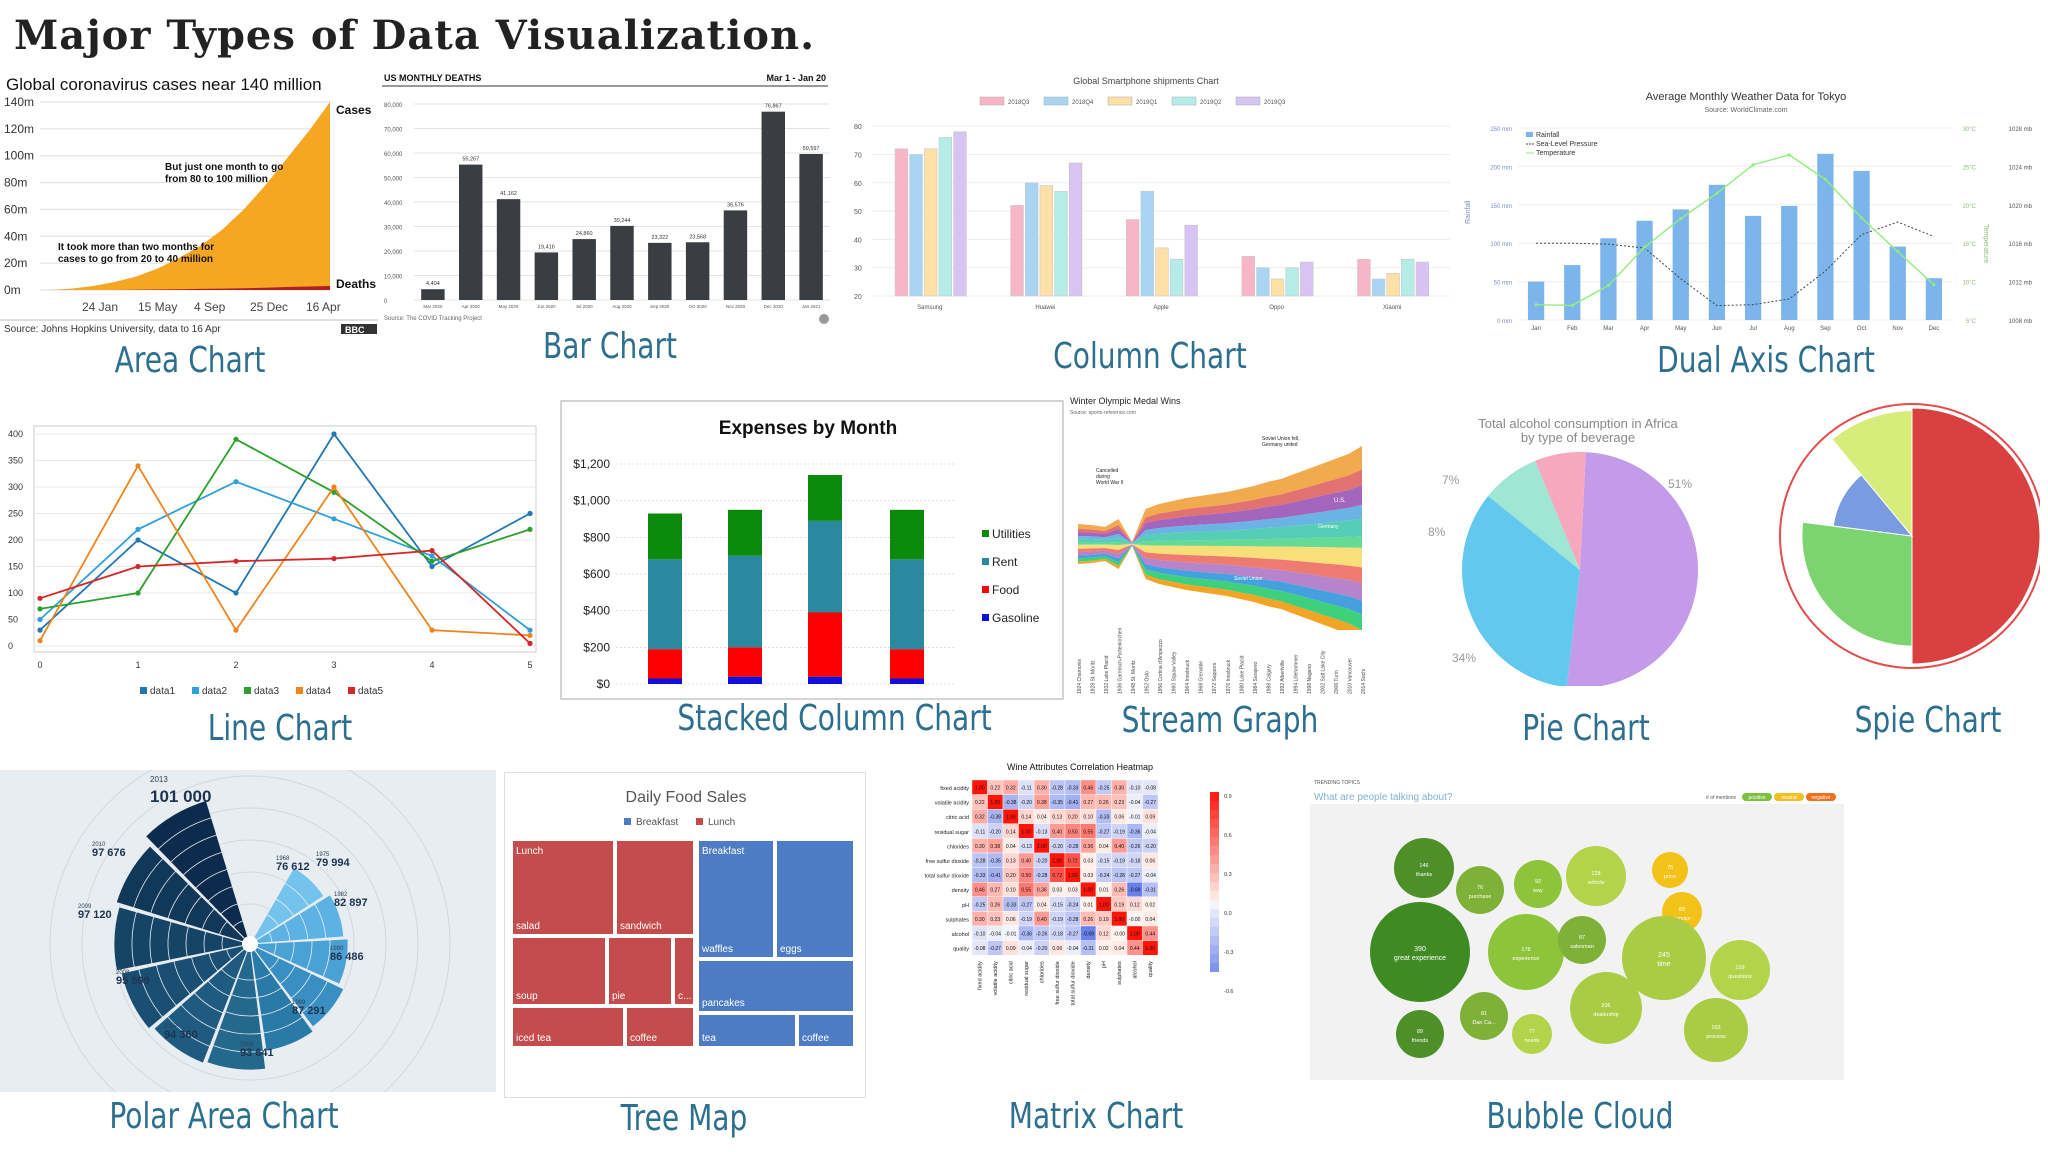 This screenshot has width=2048, height=1152. What do you see at coordinates (1119, 818) in the screenshot?
I see `matrix-cell-value: 0.06` at bounding box center [1119, 818].